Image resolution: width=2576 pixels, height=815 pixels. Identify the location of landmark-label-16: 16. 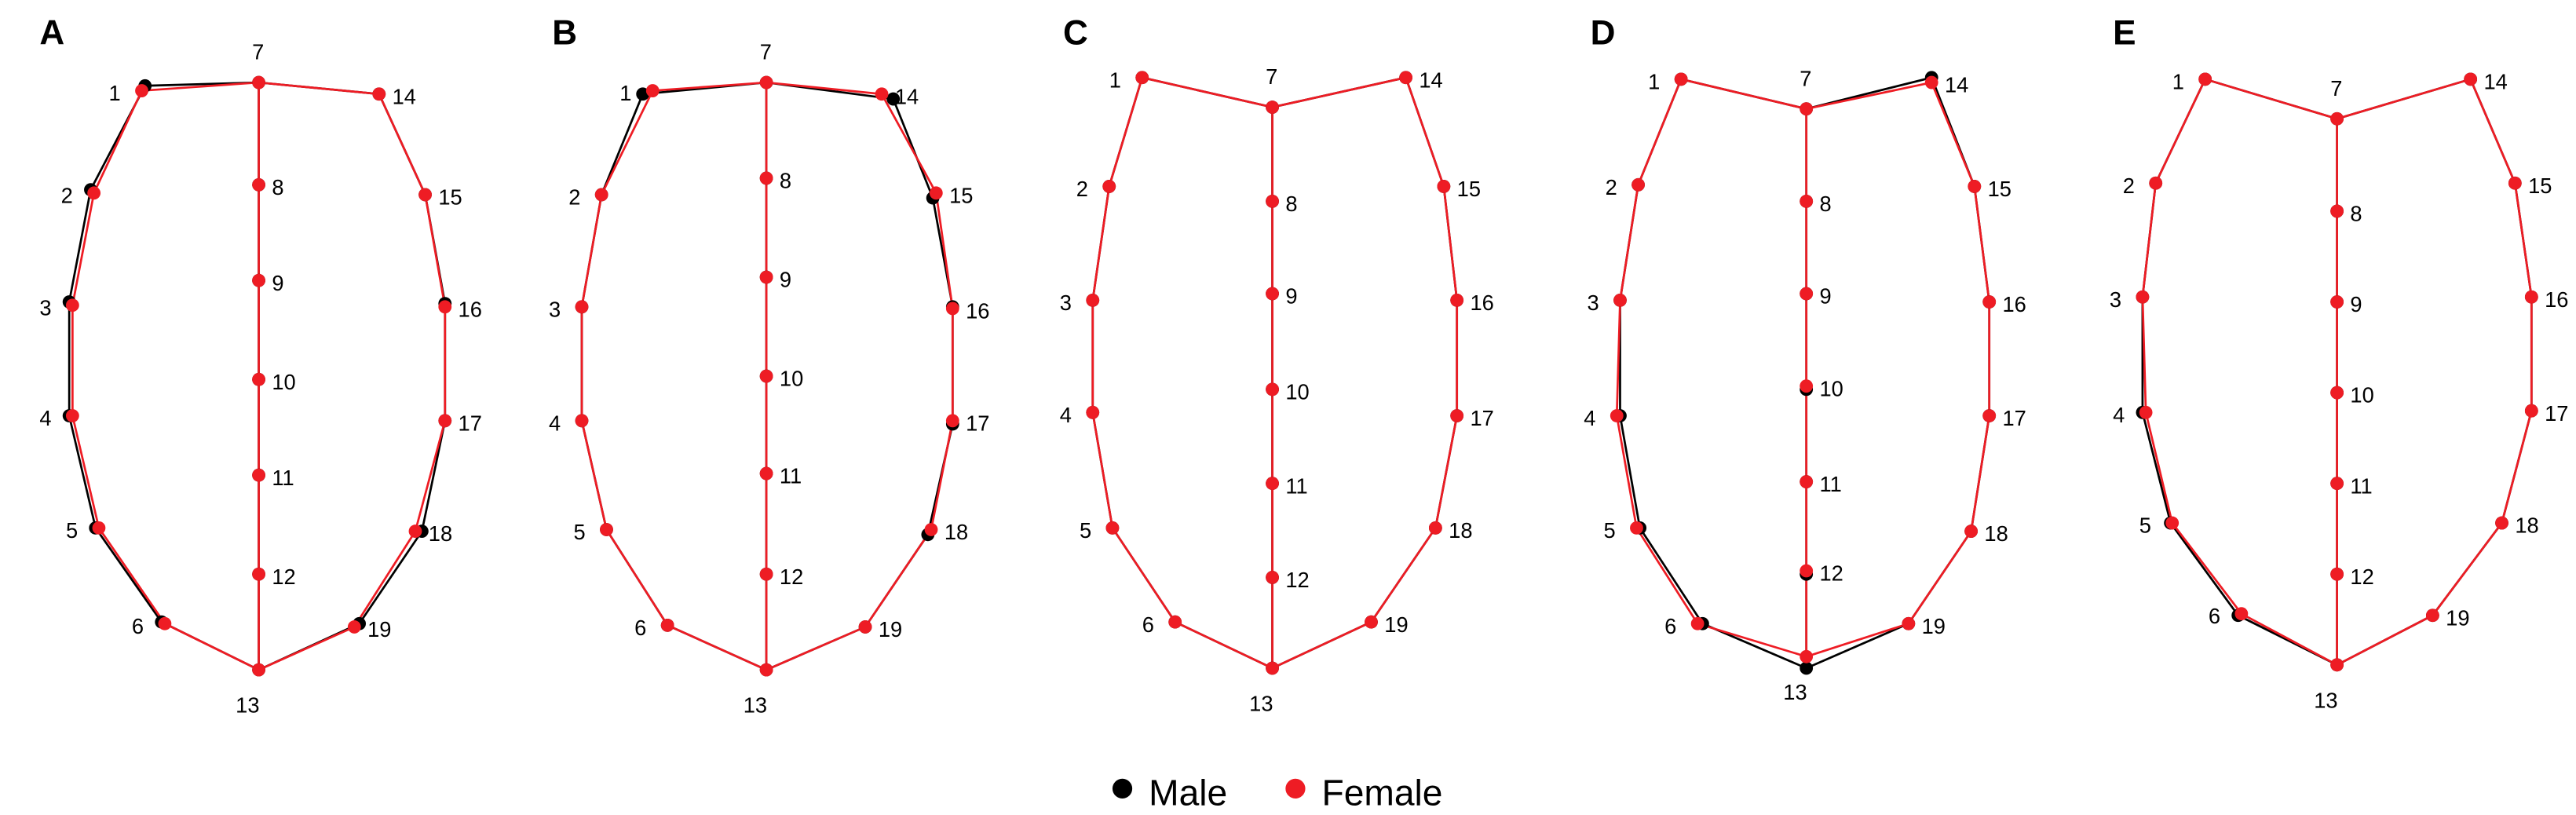
(2557, 299).